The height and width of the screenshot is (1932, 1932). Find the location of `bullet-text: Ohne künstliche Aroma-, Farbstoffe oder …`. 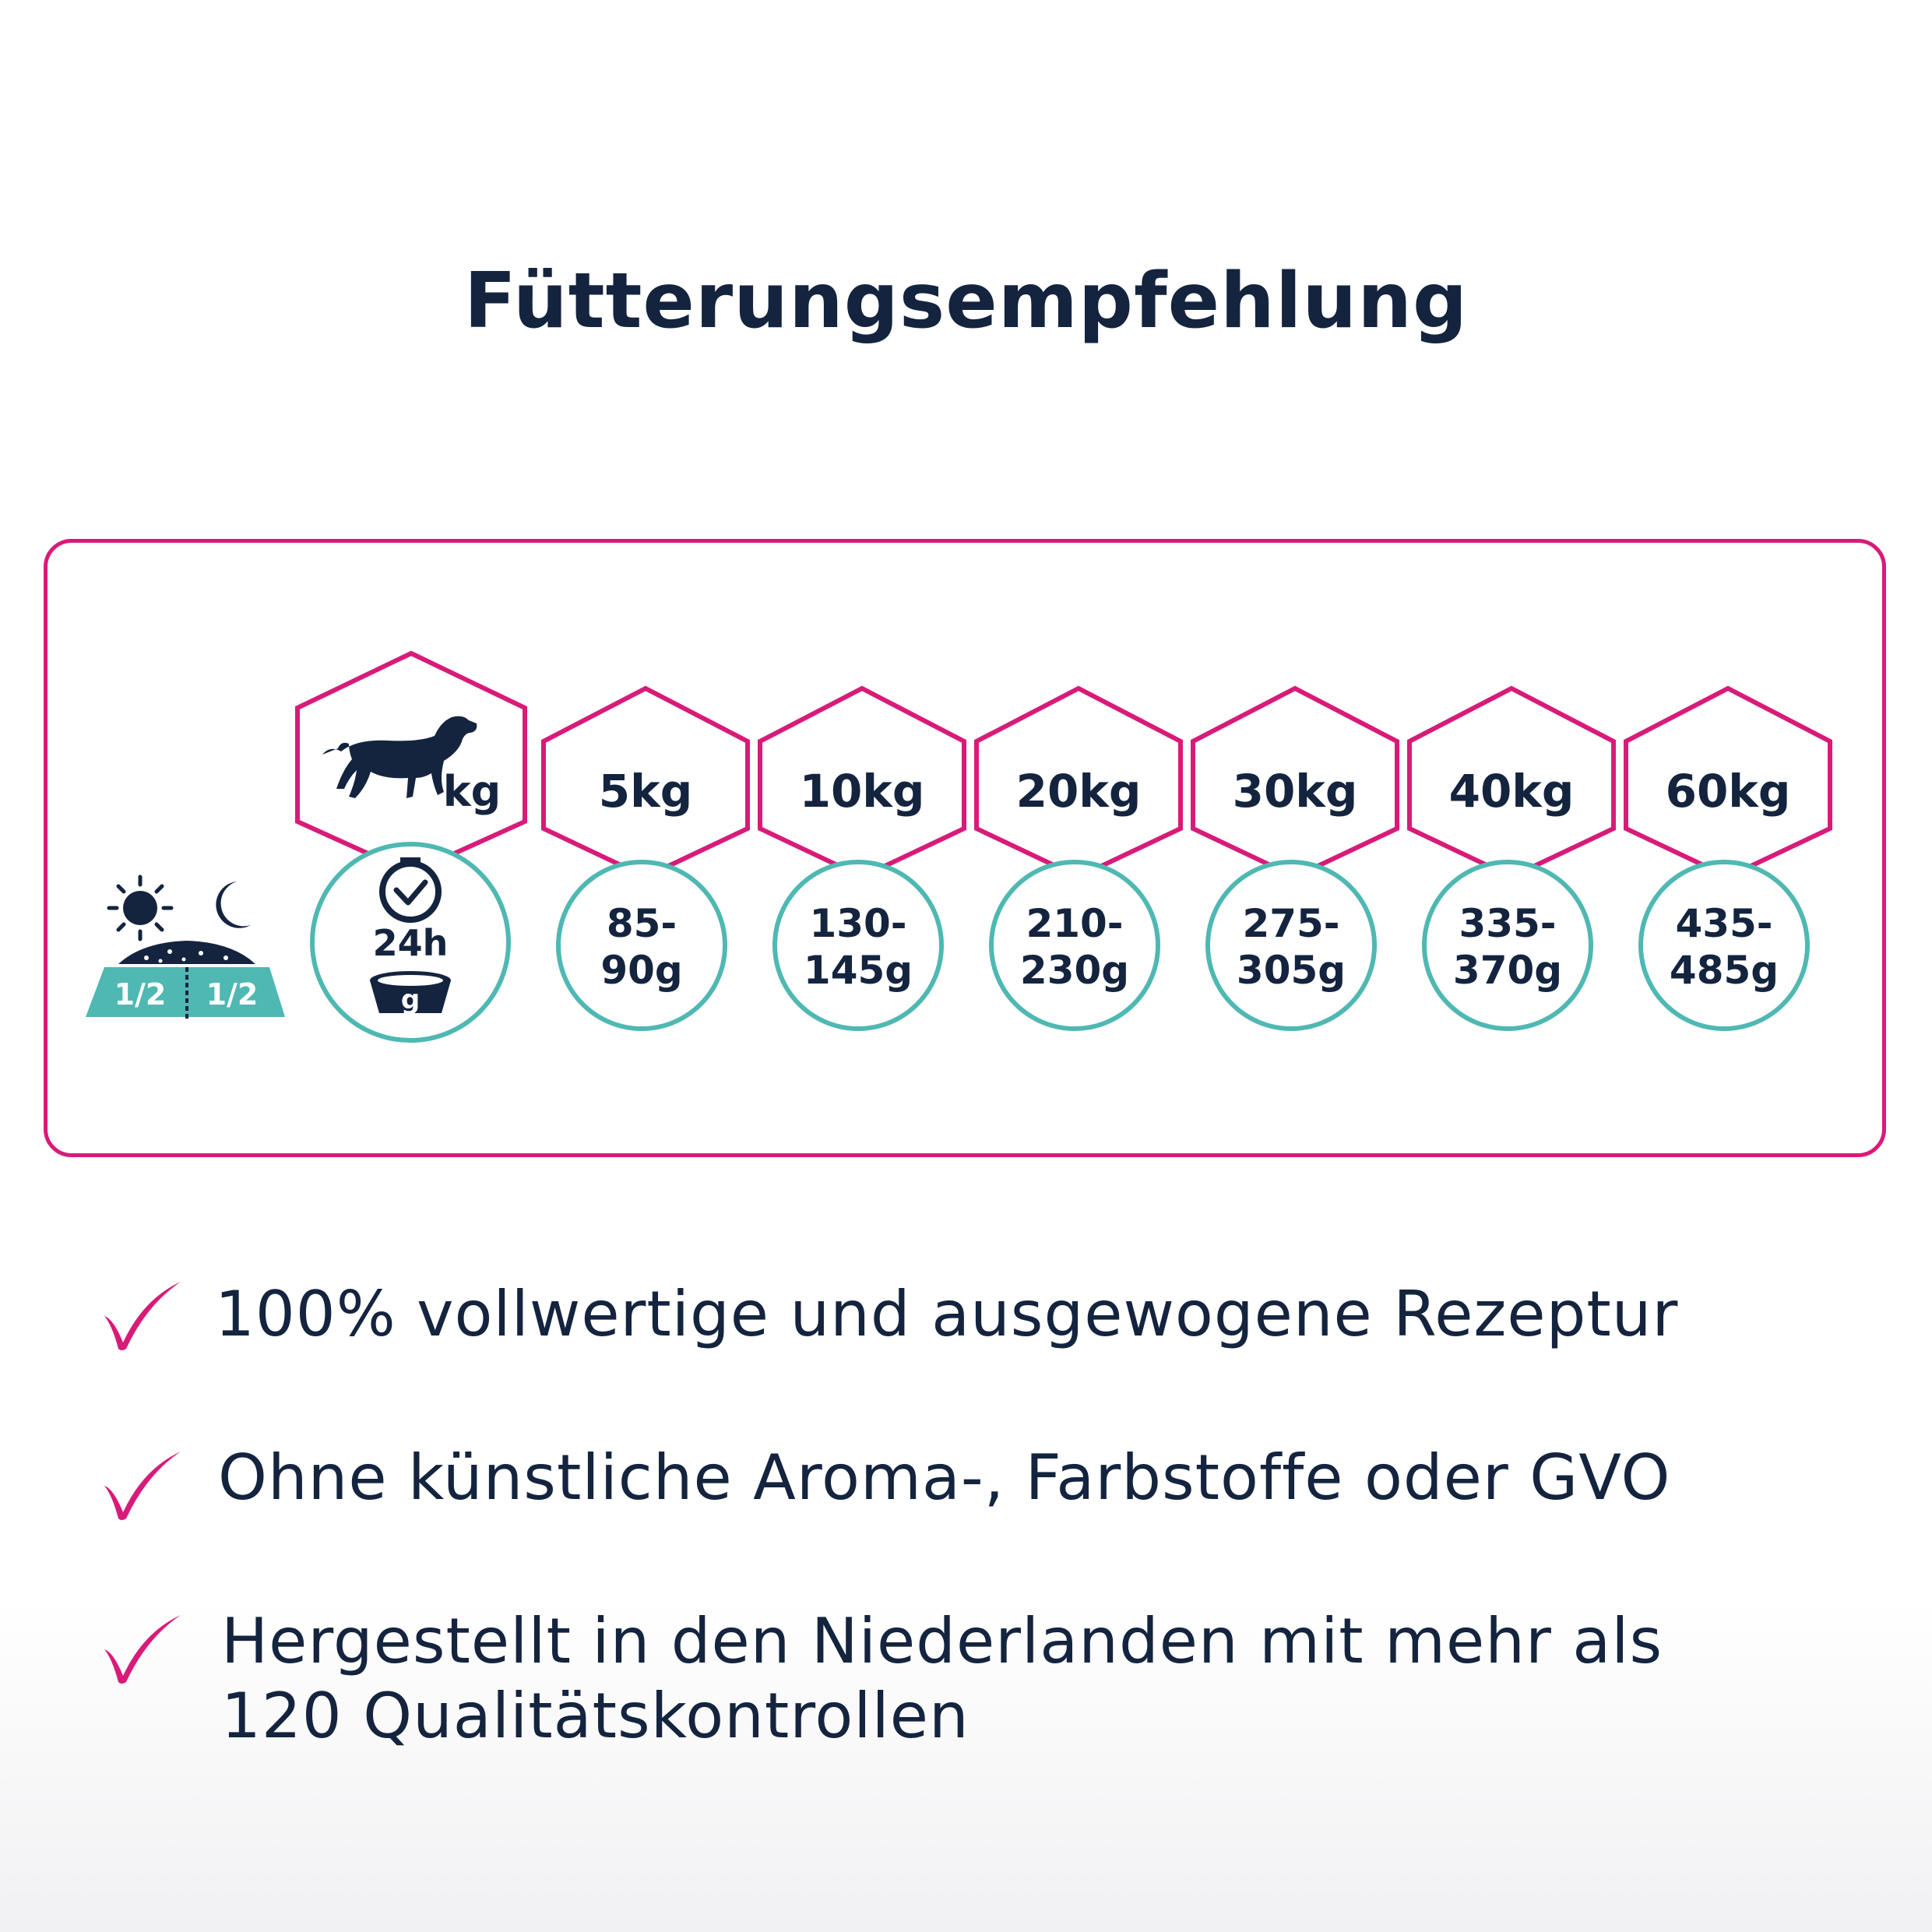

bullet-text: Ohne künstliche Aroma-, Farbstoffe oder … is located at coordinates (944, 1477).